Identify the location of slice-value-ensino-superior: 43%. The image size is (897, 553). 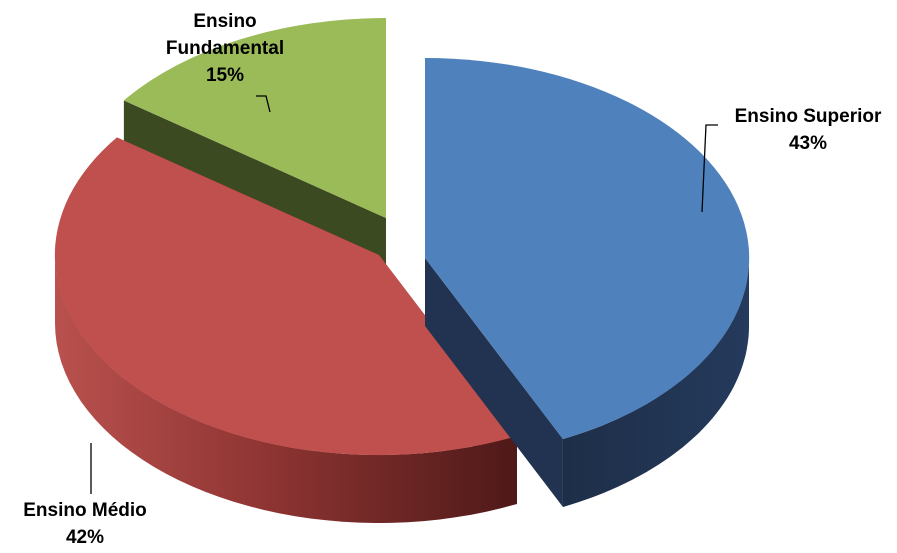
(808, 143).